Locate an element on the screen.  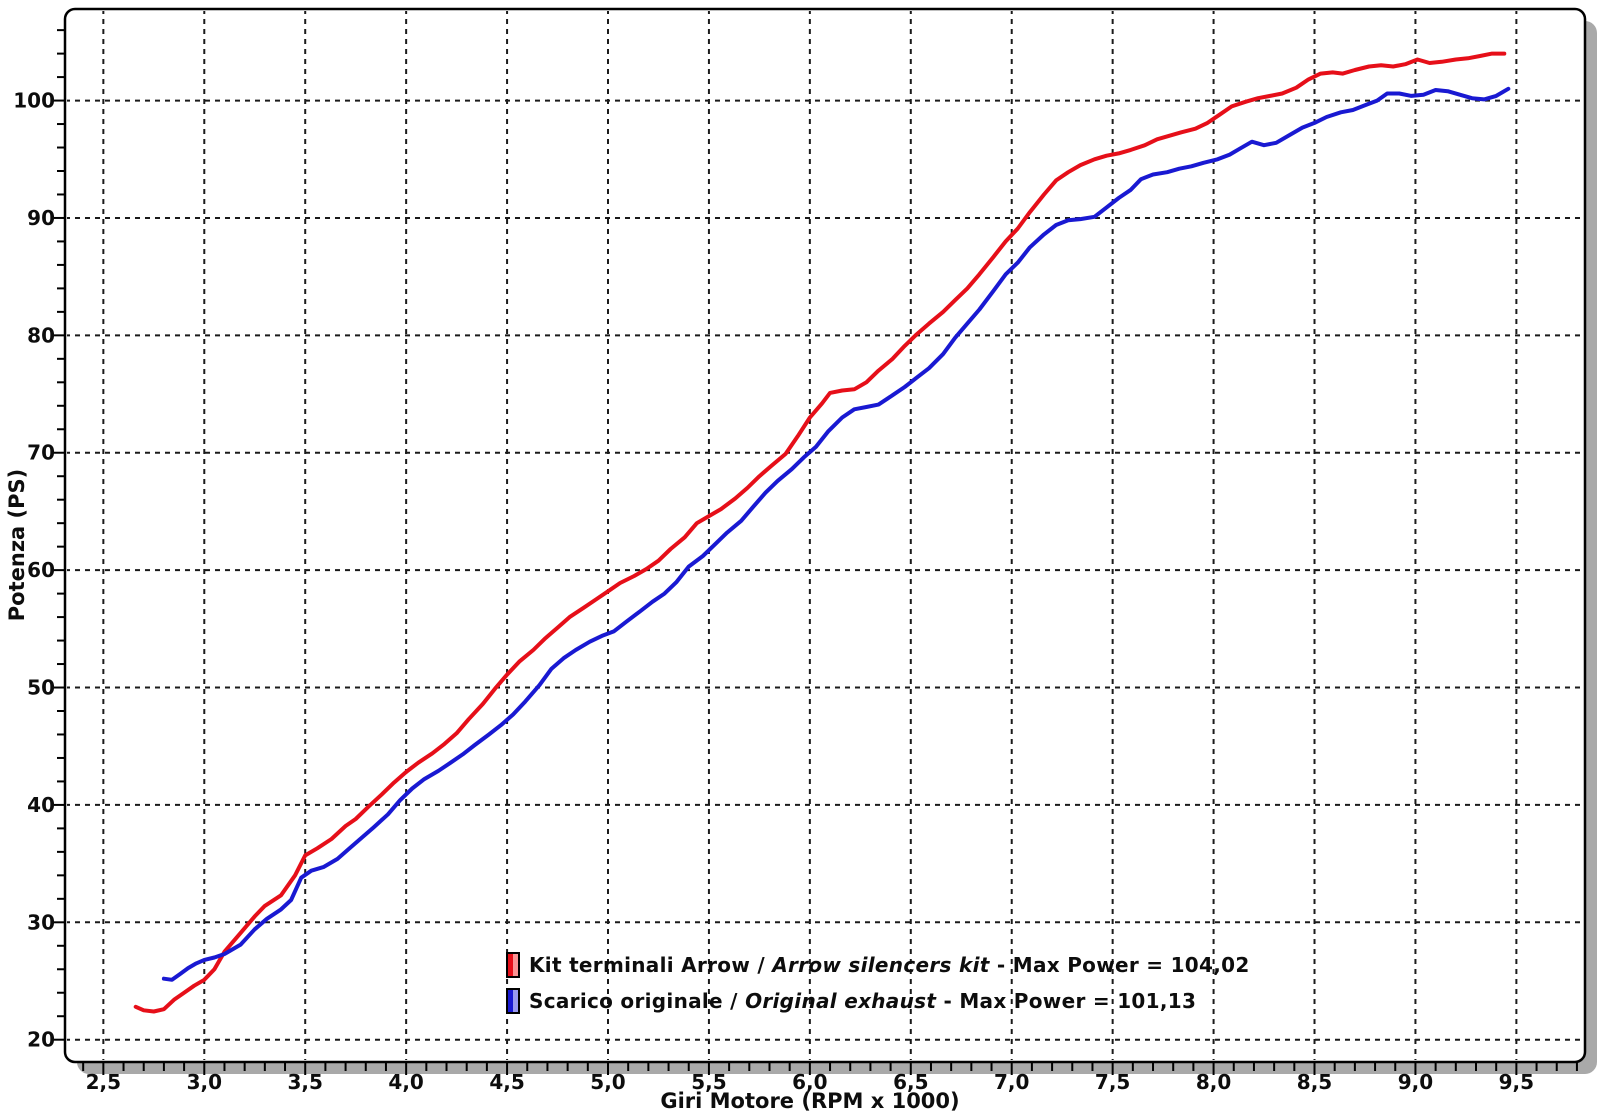
x-tick-label: 8,5 is located at coordinates (1314, 1082).